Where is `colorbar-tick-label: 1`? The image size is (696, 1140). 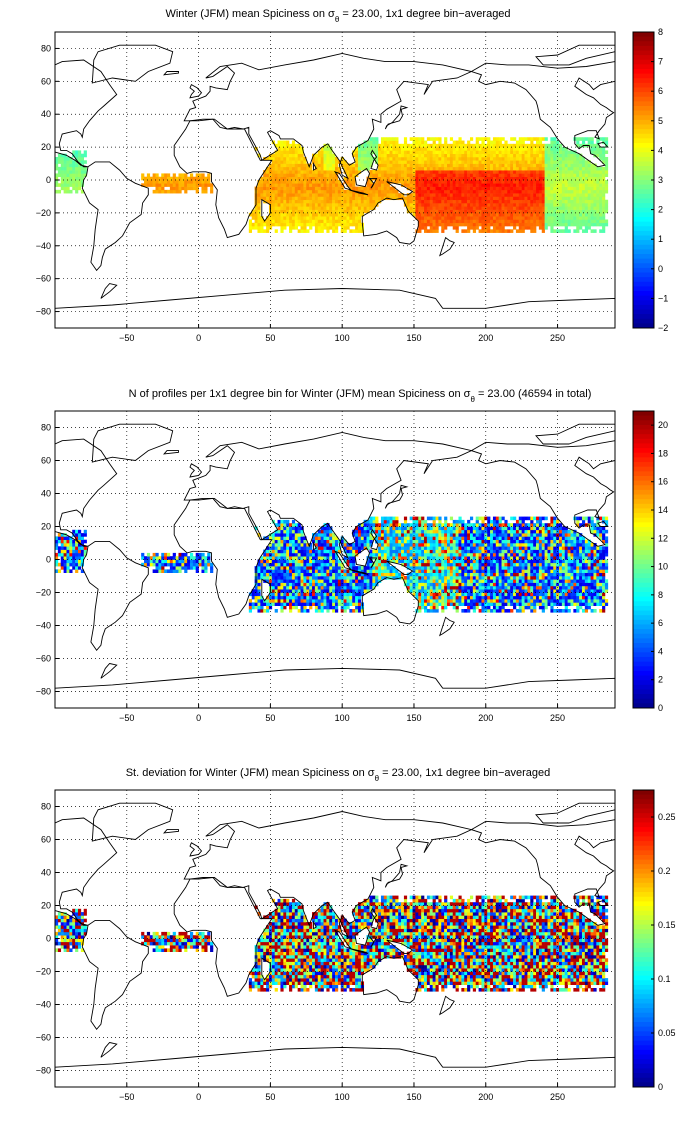 colorbar-tick-label: 1 is located at coordinates (660, 239).